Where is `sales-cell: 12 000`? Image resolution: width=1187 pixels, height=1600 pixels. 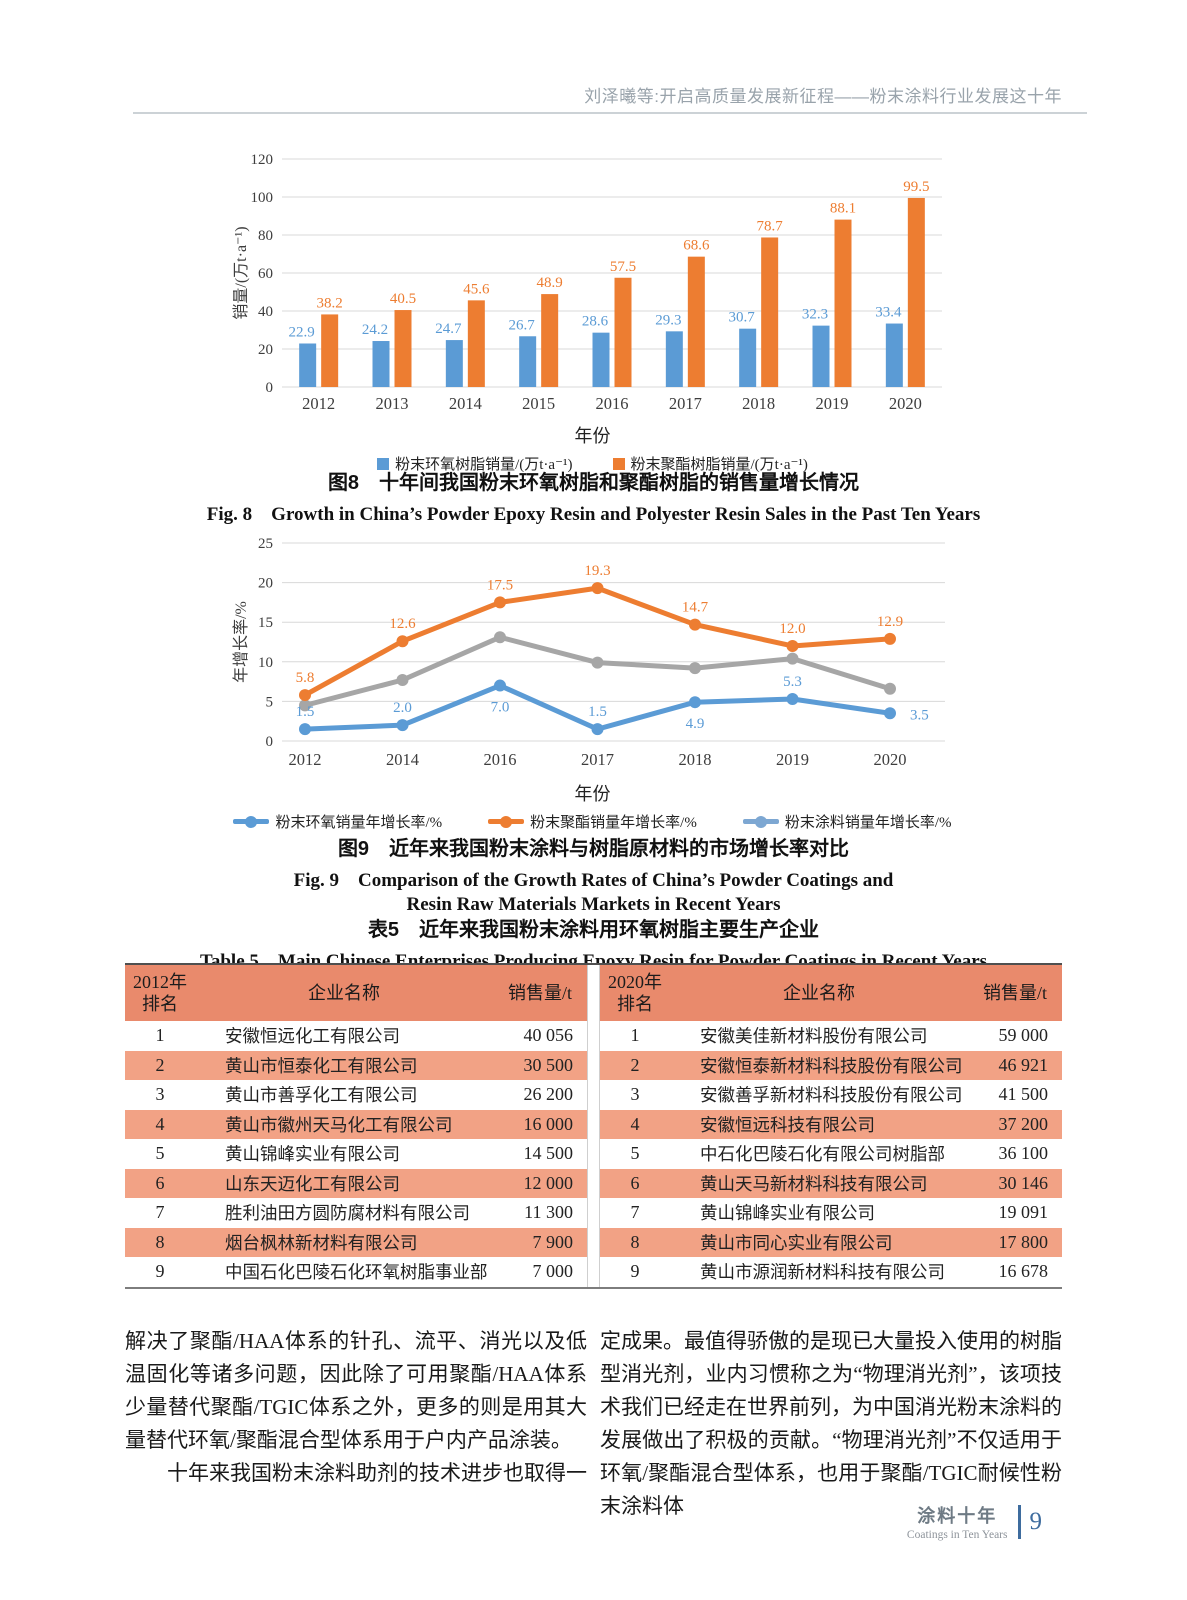
sales-cell: 12 000 is located at coordinates (548, 1182).